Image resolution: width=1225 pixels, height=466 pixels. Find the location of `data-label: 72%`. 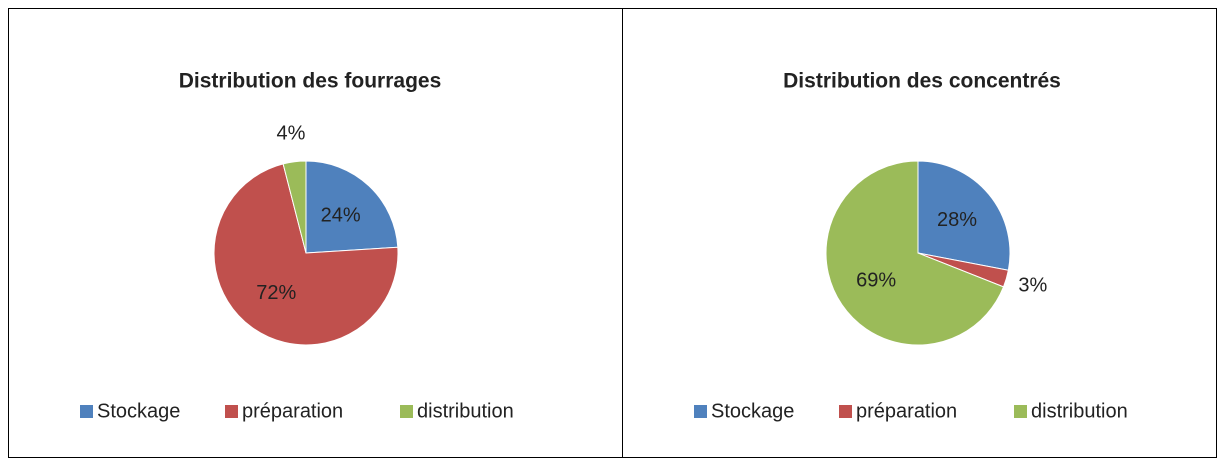

data-label: 72% is located at coordinates (276, 293).